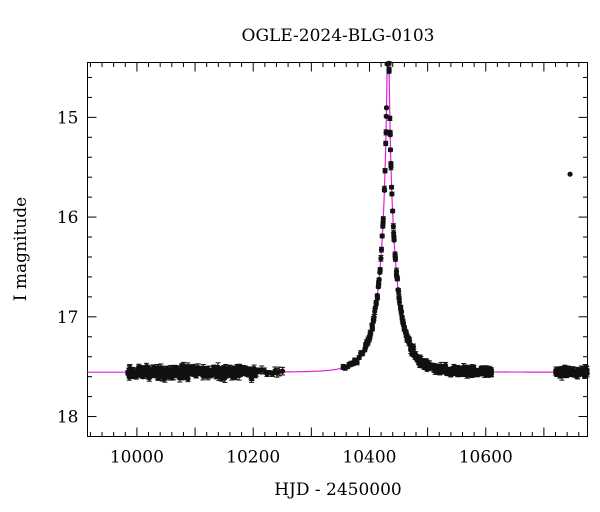  I want to click on x-tick-label: 10200, so click(253, 458).